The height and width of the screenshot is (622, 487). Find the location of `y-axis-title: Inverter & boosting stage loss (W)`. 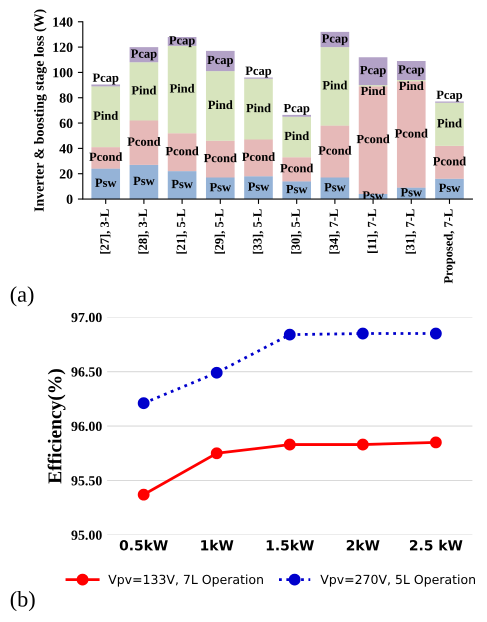

y-axis-title: Inverter & boosting stage loss (W) is located at coordinates (40, 110).